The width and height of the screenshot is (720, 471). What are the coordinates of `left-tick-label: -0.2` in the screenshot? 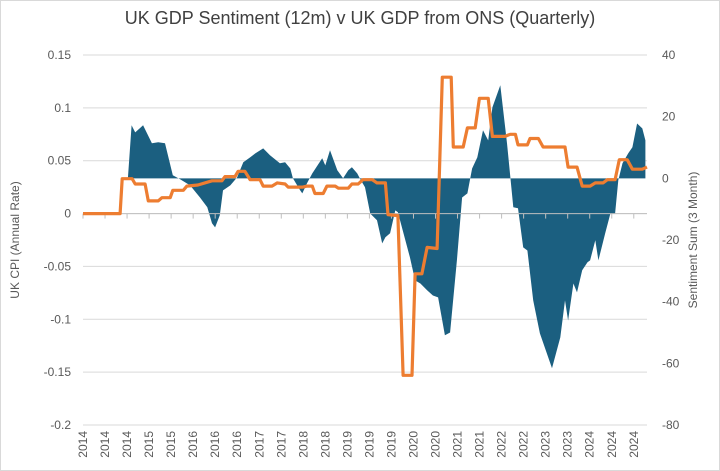 It's located at (60, 425).